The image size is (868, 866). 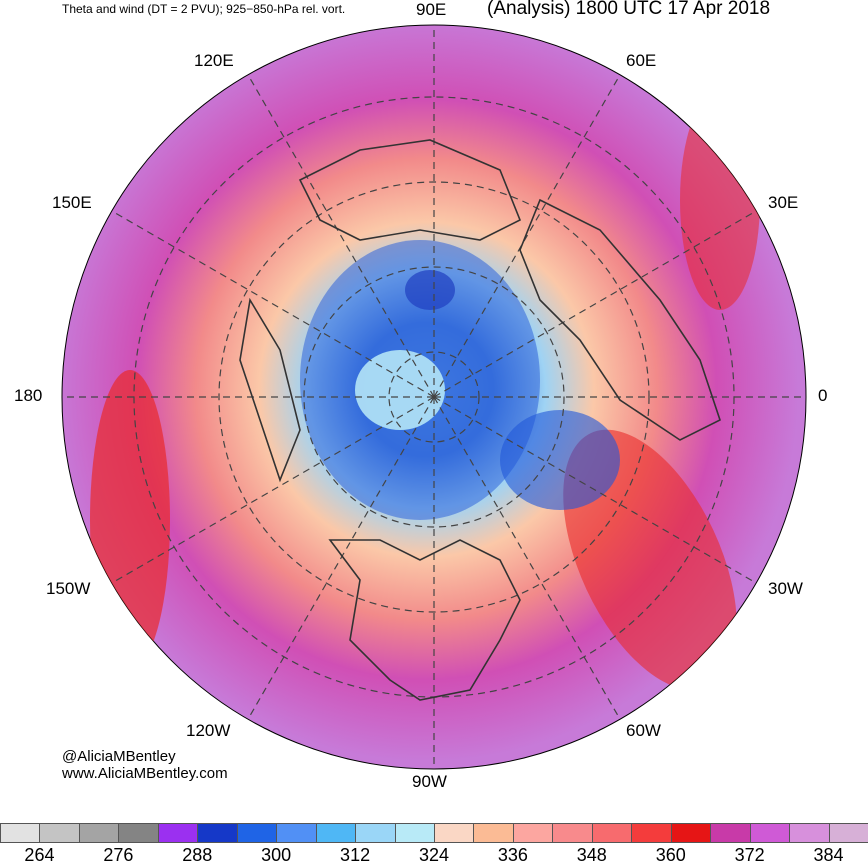 I want to click on lon-label-30w: 30W, so click(x=785, y=588).